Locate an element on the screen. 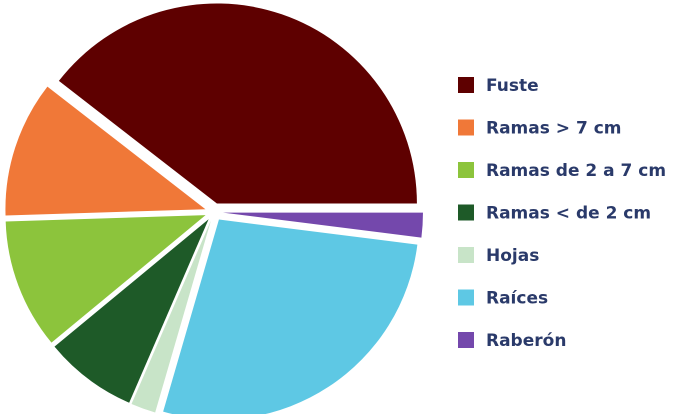  slice-ramas-de-2-cm is located at coordinates (131, 311).